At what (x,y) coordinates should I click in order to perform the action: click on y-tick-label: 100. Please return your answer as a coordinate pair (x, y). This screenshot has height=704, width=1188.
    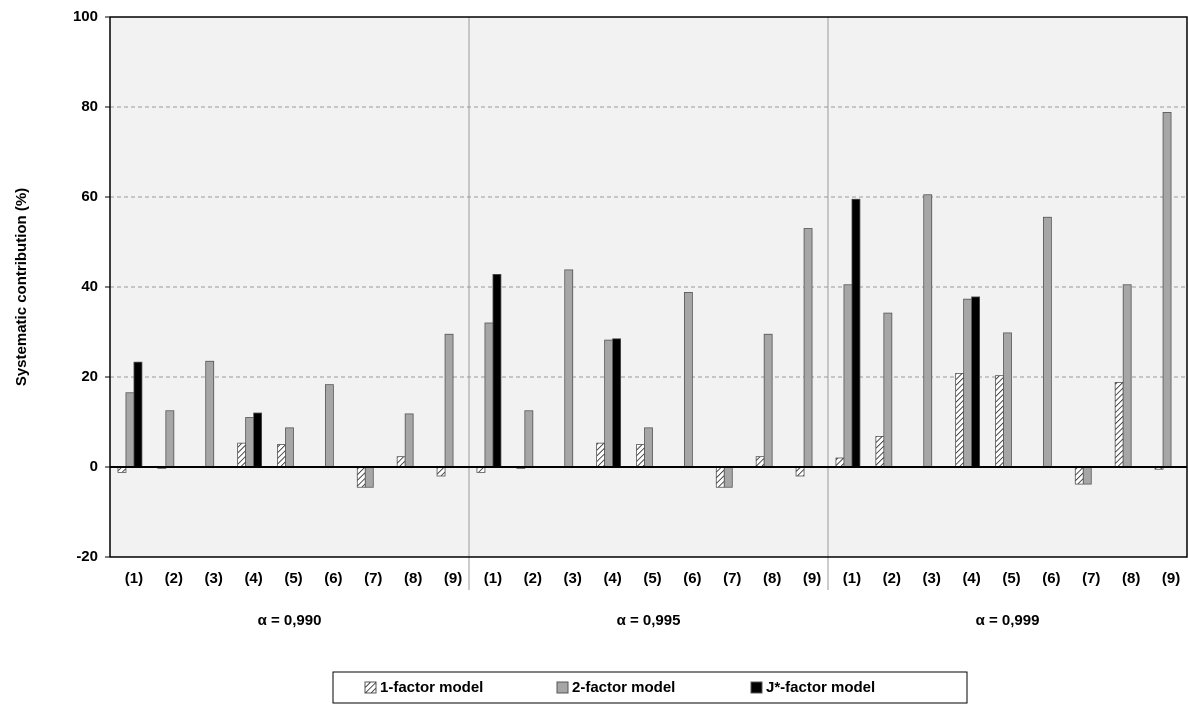
    Looking at the image, I should click on (85, 16).